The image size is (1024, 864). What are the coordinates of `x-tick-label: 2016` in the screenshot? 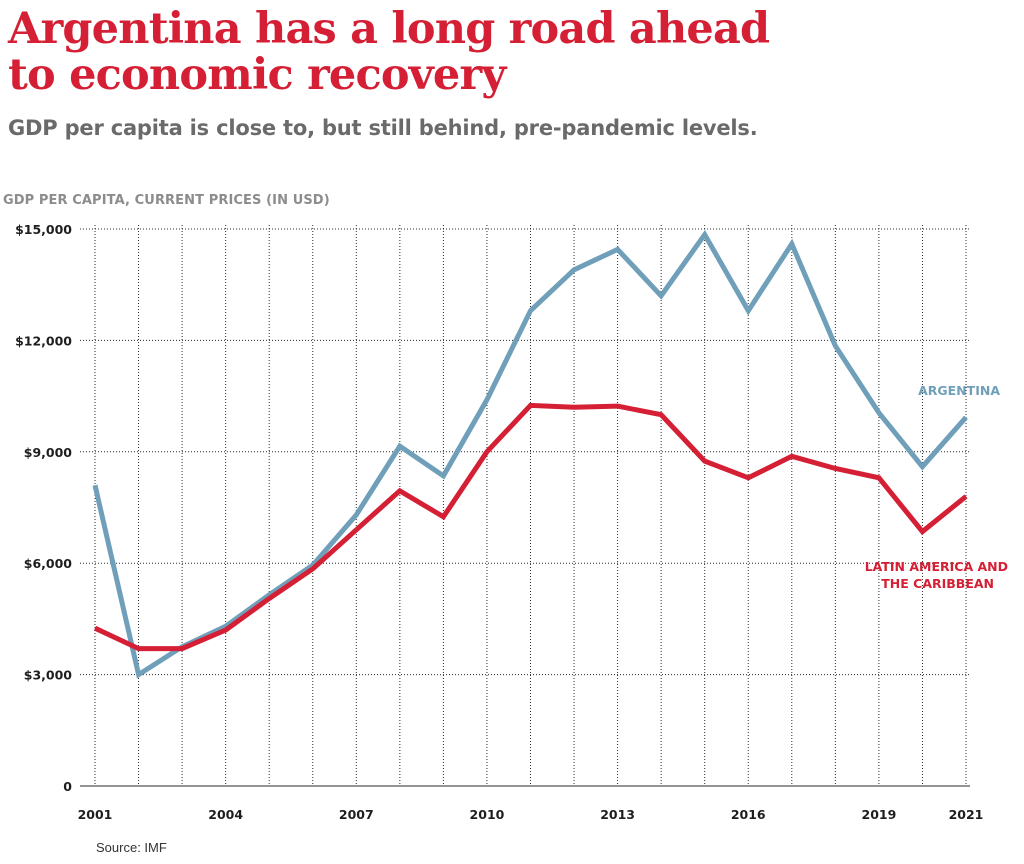 It's located at (748, 814).